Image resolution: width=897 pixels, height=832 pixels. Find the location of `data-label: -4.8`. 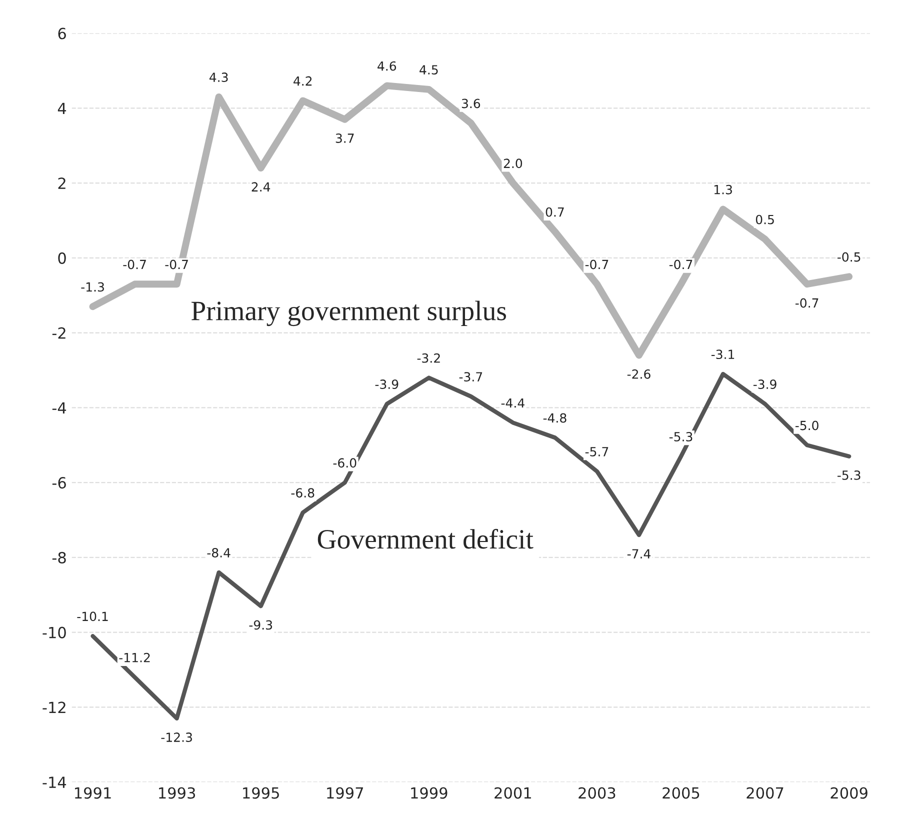

data-label: -4.8 is located at coordinates (554, 418).